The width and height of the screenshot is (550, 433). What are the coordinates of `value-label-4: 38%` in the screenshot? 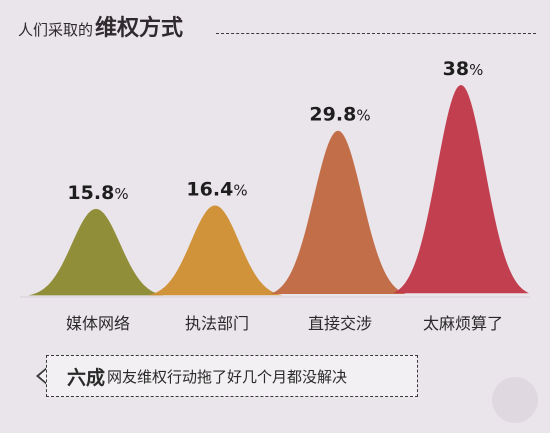 It's located at (463, 69).